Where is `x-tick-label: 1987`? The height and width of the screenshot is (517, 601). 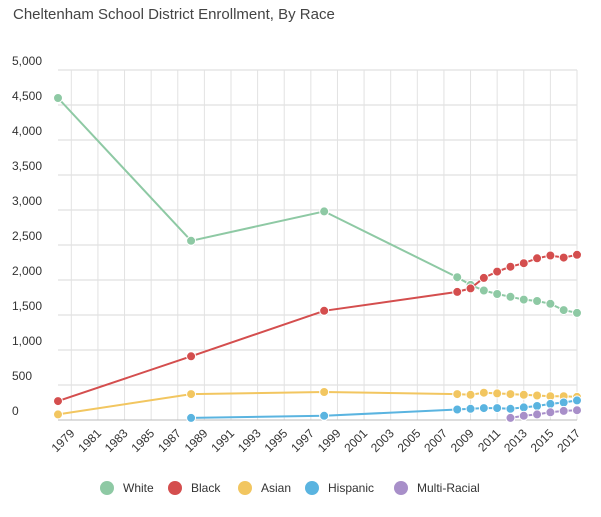
x-tick-label: 1987 is located at coordinates (169, 440).